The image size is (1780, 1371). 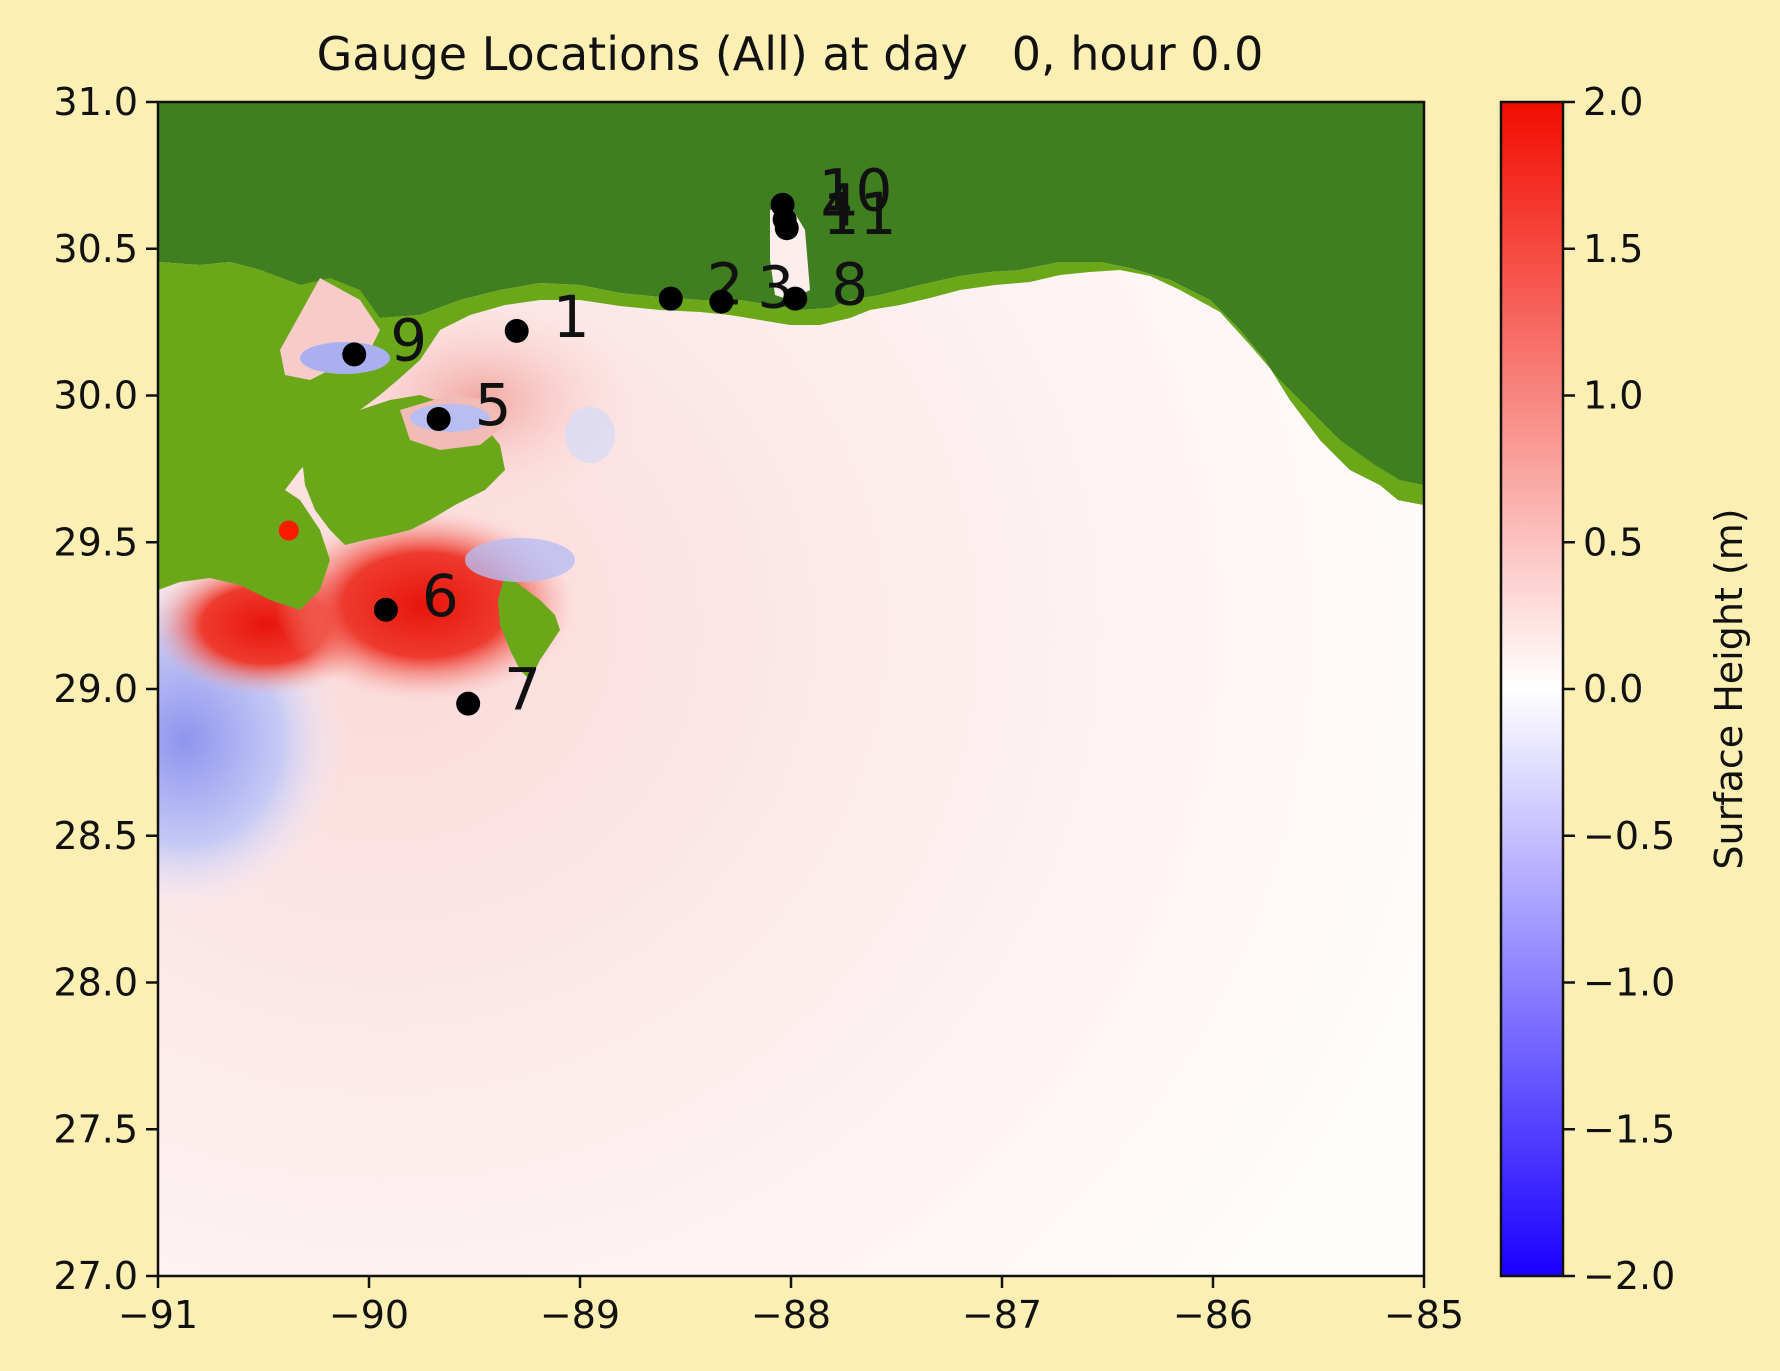 What do you see at coordinates (1424, 1315) in the screenshot?
I see `x-tick-label: −85` at bounding box center [1424, 1315].